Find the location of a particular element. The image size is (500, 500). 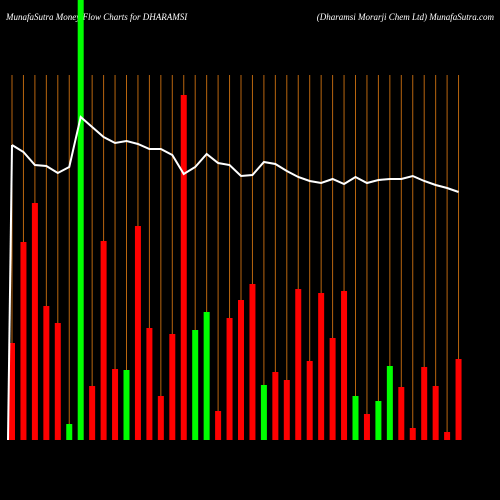

line-lead is located at coordinates (10, 292).